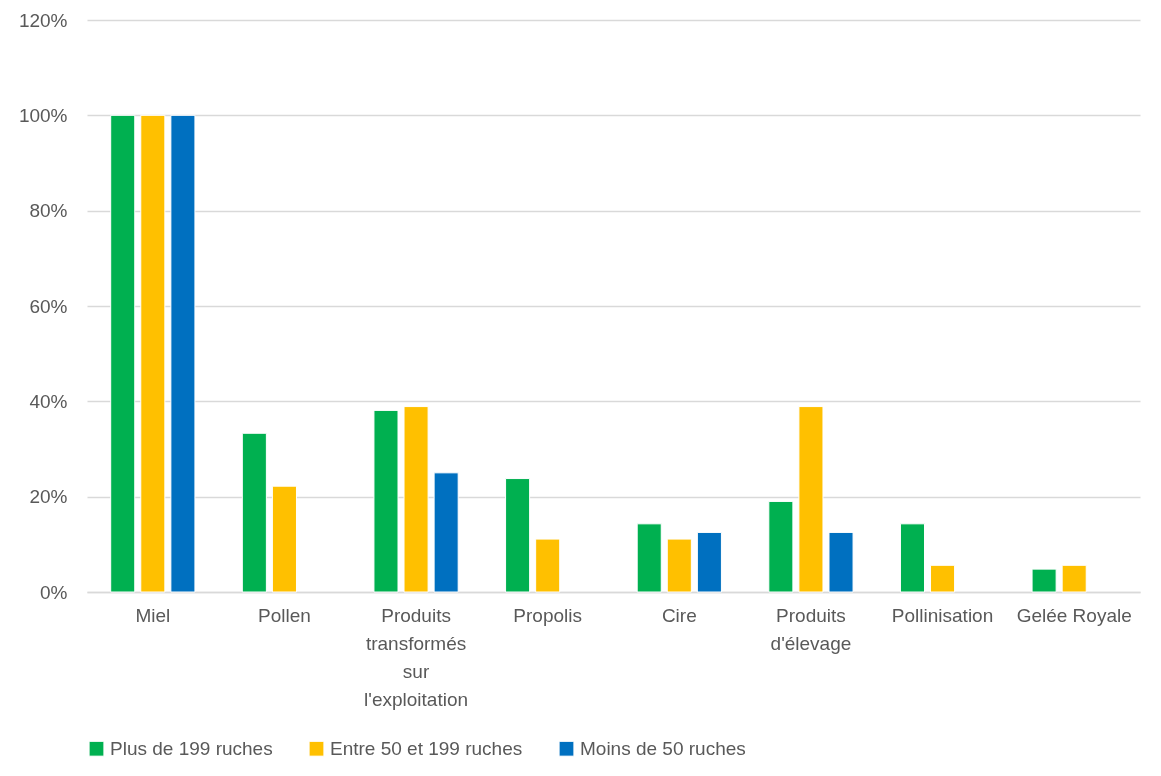 This screenshot has width=1161, height=776. I want to click on legend-label: Plus de 199 ruches, so click(191, 748).